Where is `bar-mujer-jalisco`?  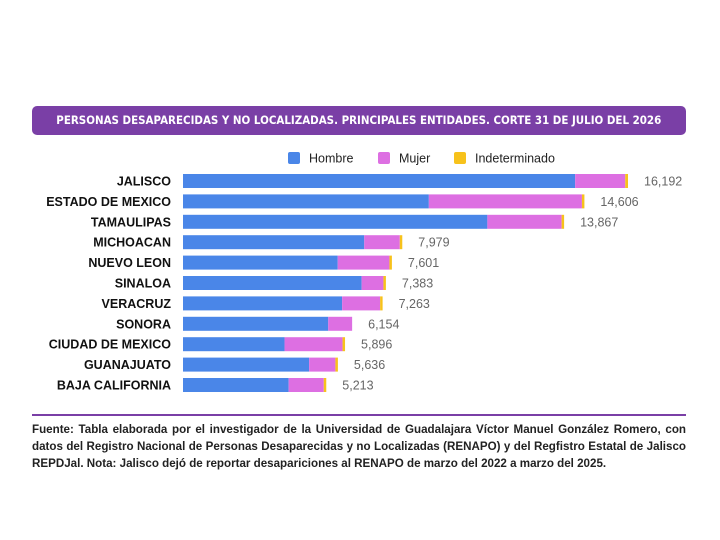 bar-mujer-jalisco is located at coordinates (600, 181).